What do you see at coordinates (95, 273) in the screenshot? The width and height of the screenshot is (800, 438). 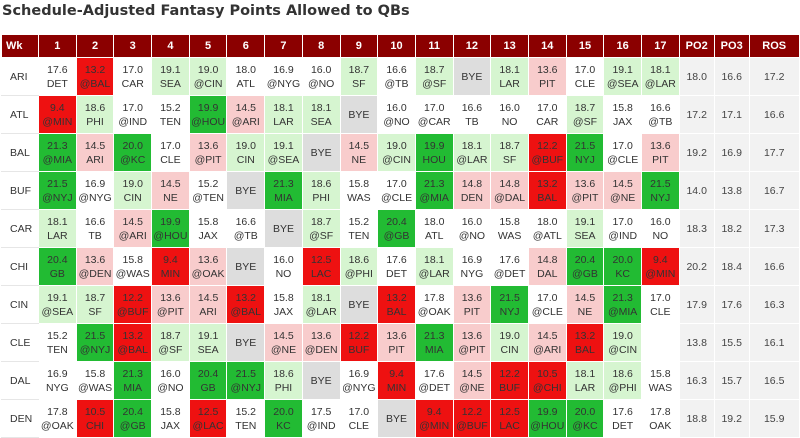 I see `opponent: @DEN` at bounding box center [95, 273].